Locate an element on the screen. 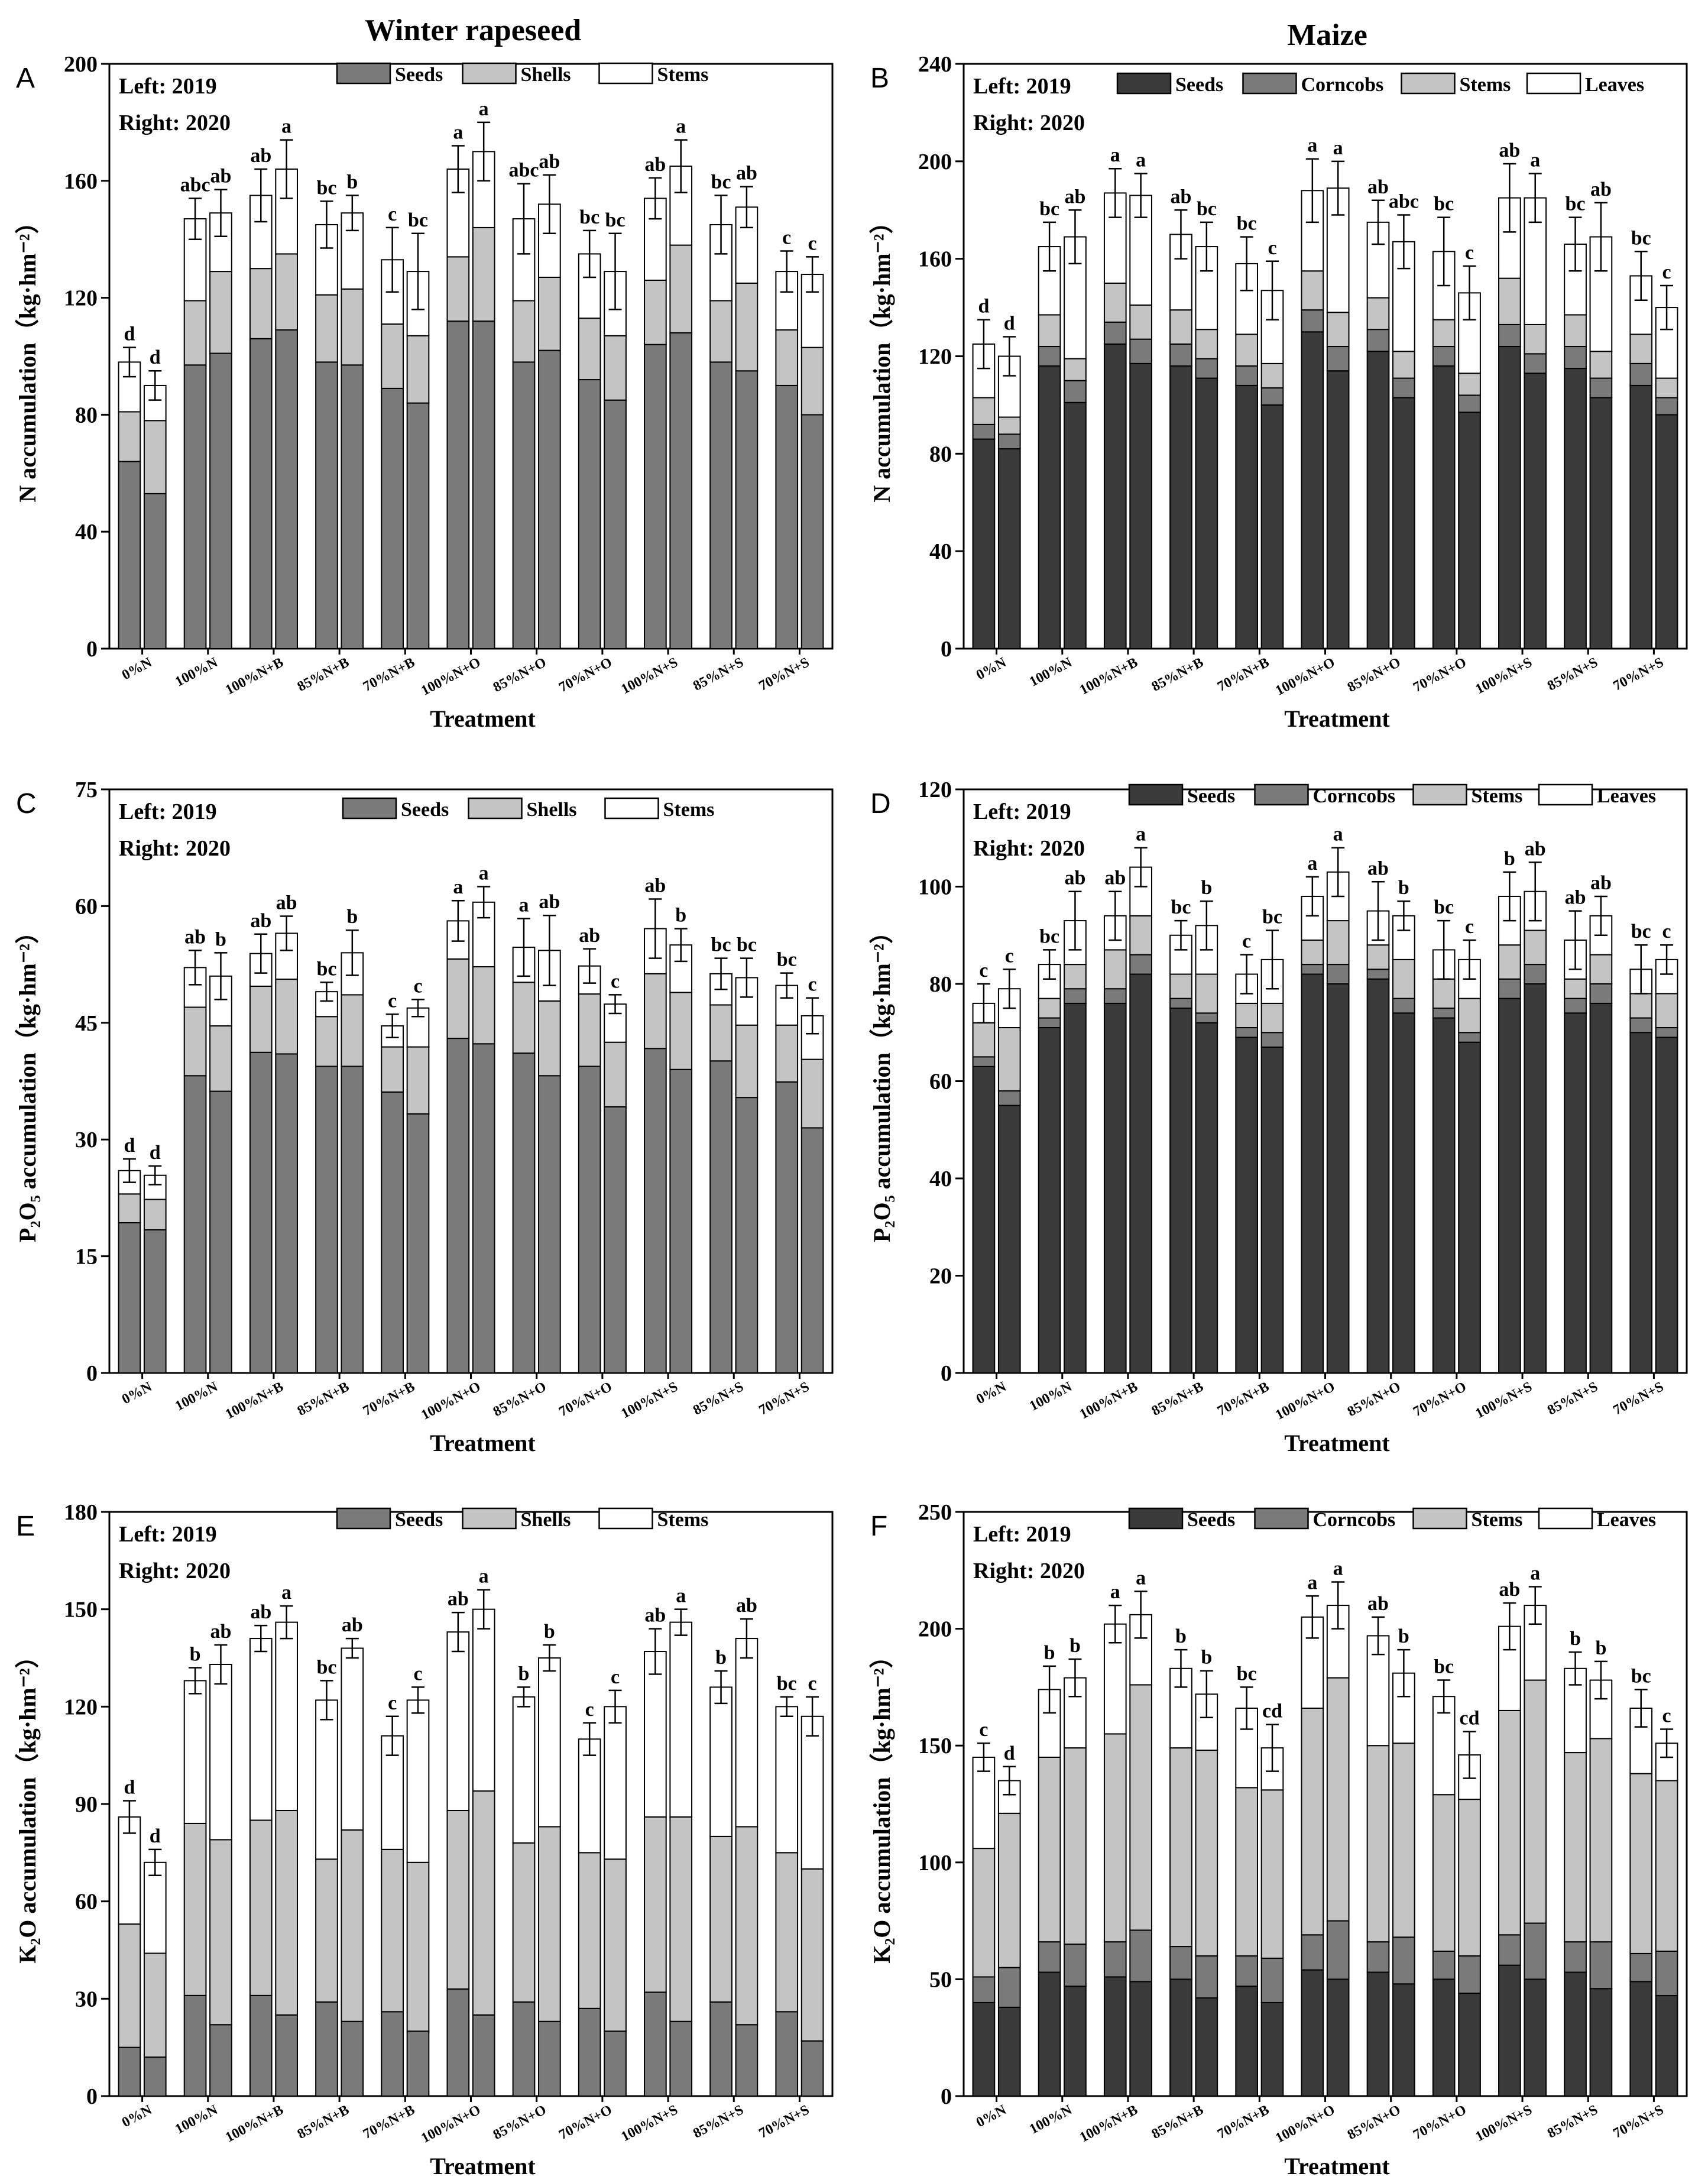  y-axis-label: N accumulation（kg·hm⁻²） is located at coordinates (881, 356).